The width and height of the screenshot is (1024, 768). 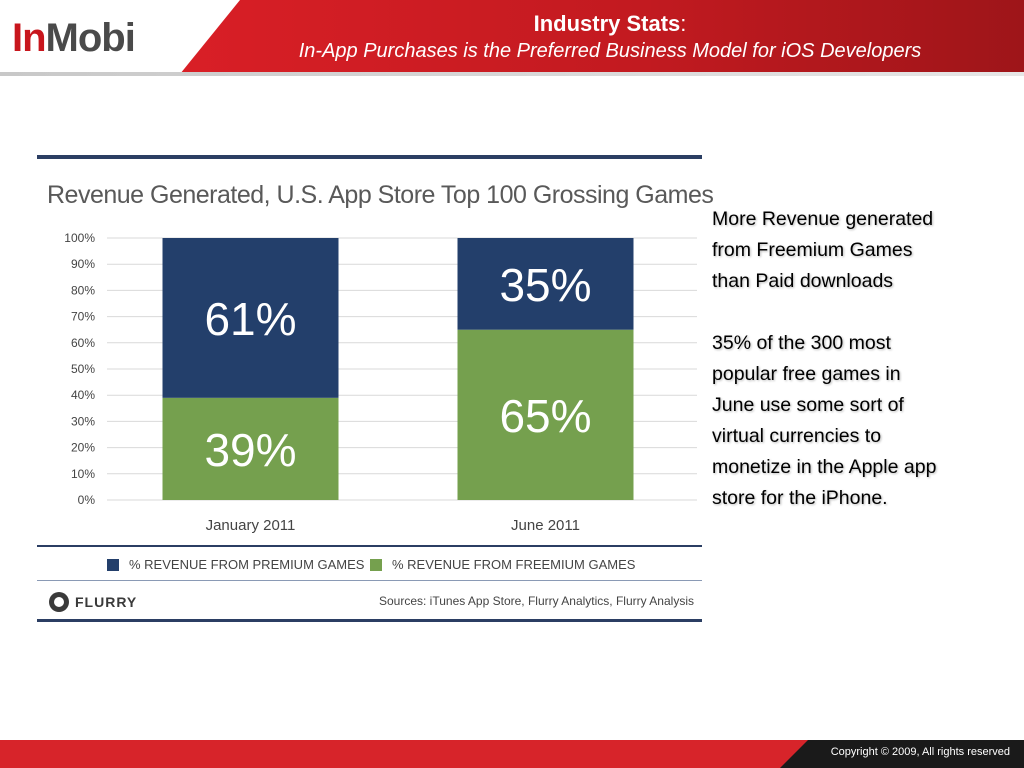 I want to click on data-label: 39%, so click(x=250, y=450).